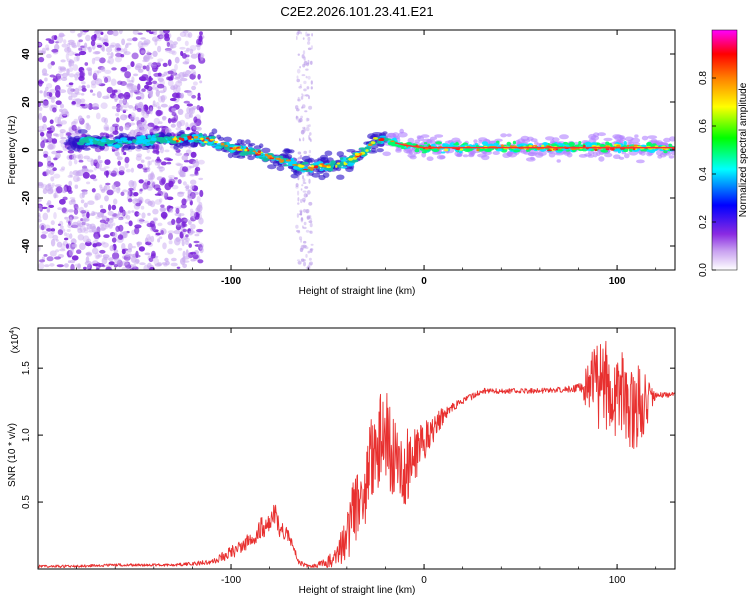  I want to click on y-tick-label: 1.5, so click(26, 368).